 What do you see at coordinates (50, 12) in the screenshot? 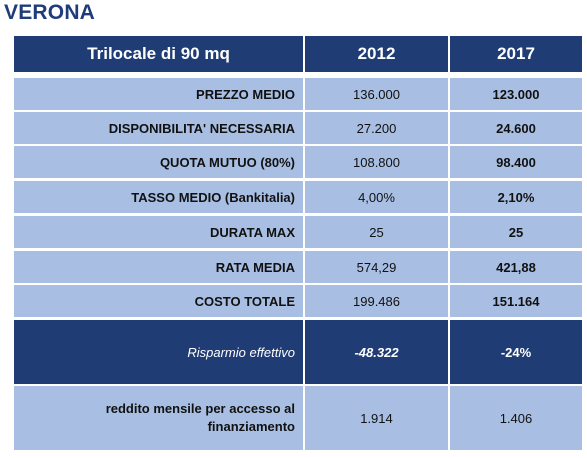
I see `page-title: VERONA` at bounding box center [50, 12].